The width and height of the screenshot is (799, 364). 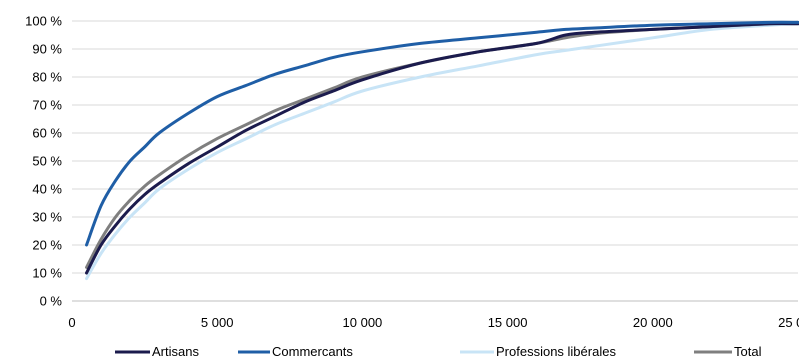 I want to click on y-tick-label: 60 %, so click(x=47, y=133).